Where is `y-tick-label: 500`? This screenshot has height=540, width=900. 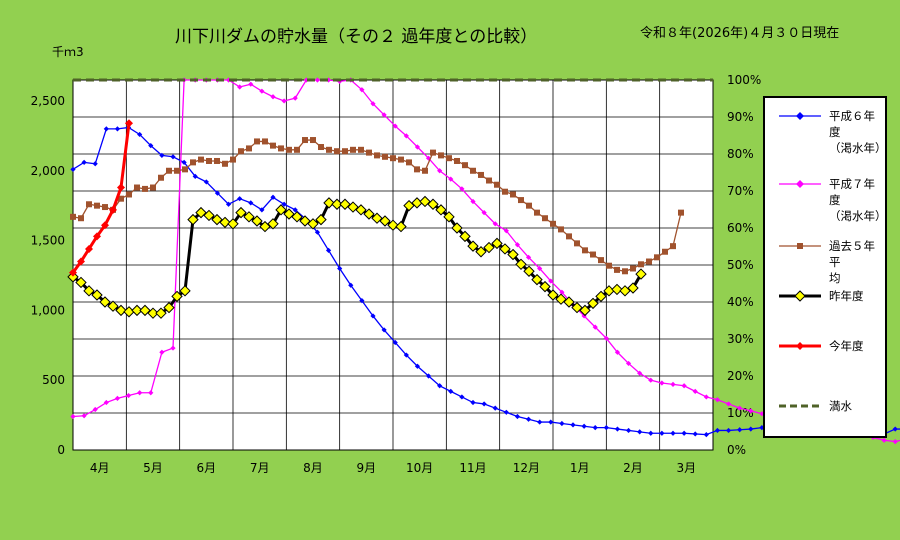 y-tick-label: 500 is located at coordinates (53, 380).